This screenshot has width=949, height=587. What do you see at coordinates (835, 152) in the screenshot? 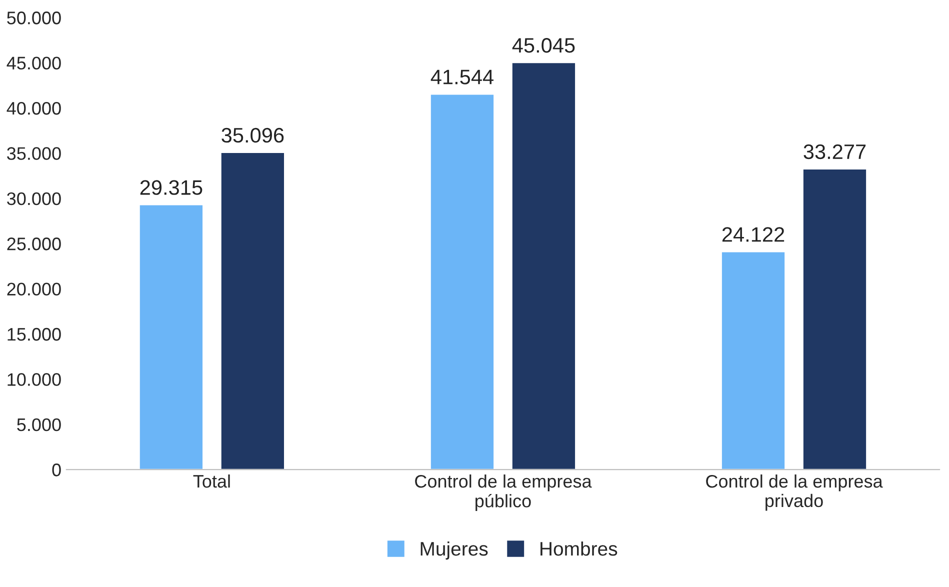
I see `data-label: 33.277` at bounding box center [835, 152].